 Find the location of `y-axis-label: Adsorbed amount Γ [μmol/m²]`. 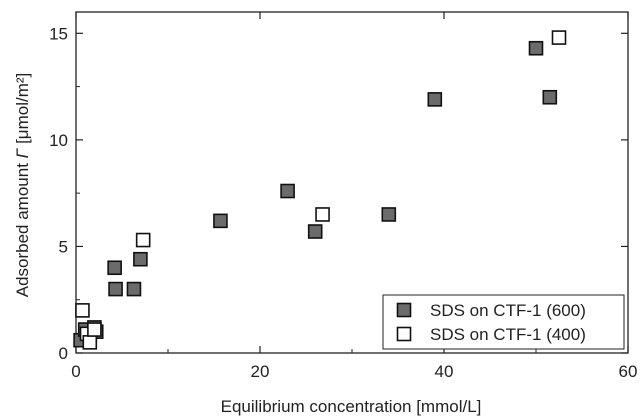

y-axis-label: Adsorbed amount Γ [μmol/m²] is located at coordinates (22, 185).